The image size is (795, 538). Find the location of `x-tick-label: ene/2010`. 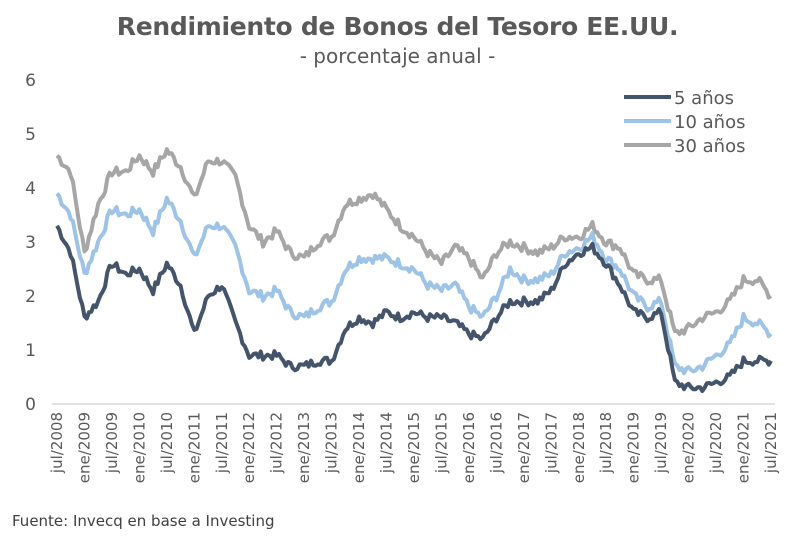

x-tick-label: ene/2010 is located at coordinates (139, 447).